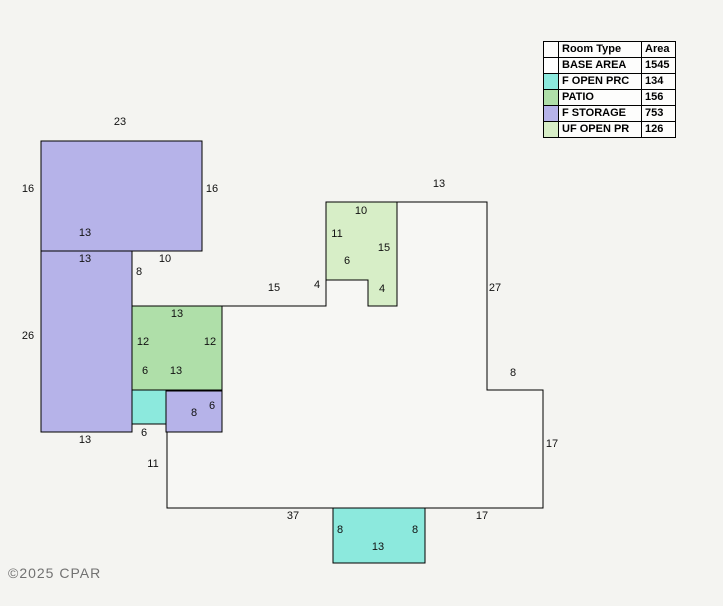 The width and height of the screenshot is (723, 606). Describe the element at coordinates (600, 97) in the screenshot. I see `legend-room-type: PATIO` at that location.